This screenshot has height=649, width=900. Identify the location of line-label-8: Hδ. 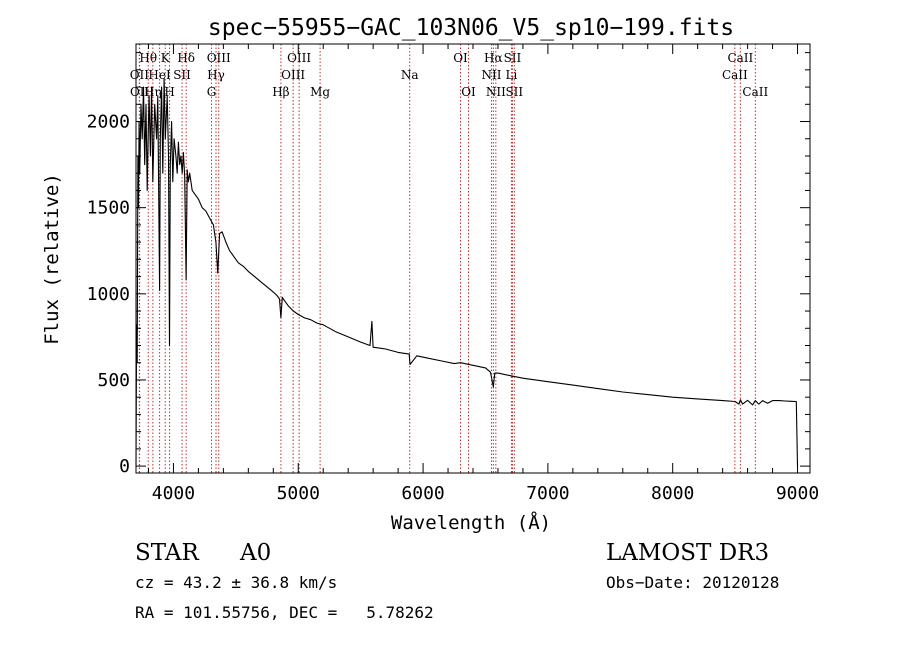
(186, 58).